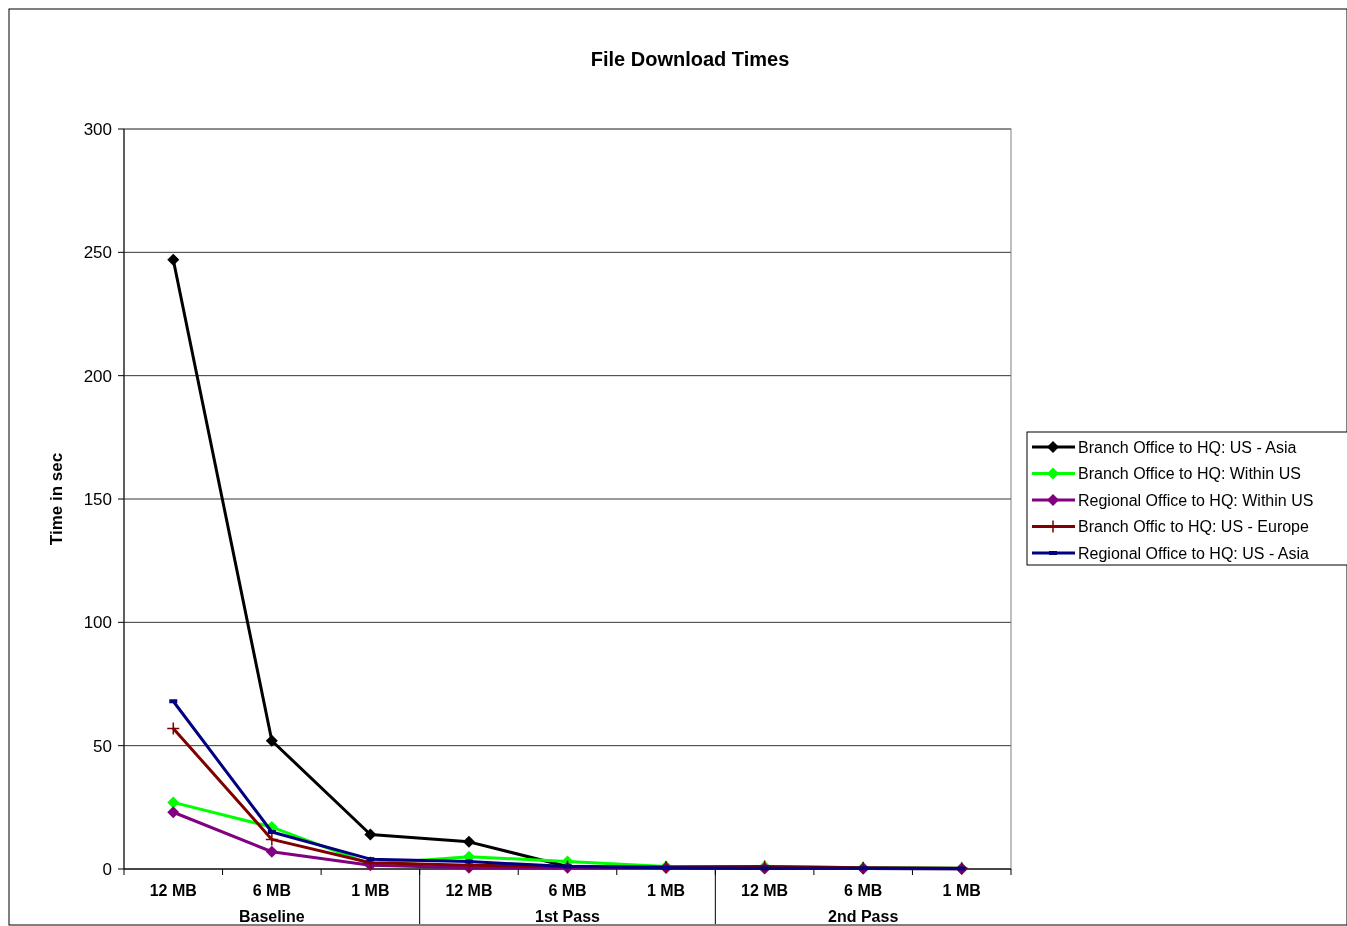 This screenshot has width=1347, height=926. Describe the element at coordinates (97, 623) in the screenshot. I see `y-tick-label: 100` at that location.